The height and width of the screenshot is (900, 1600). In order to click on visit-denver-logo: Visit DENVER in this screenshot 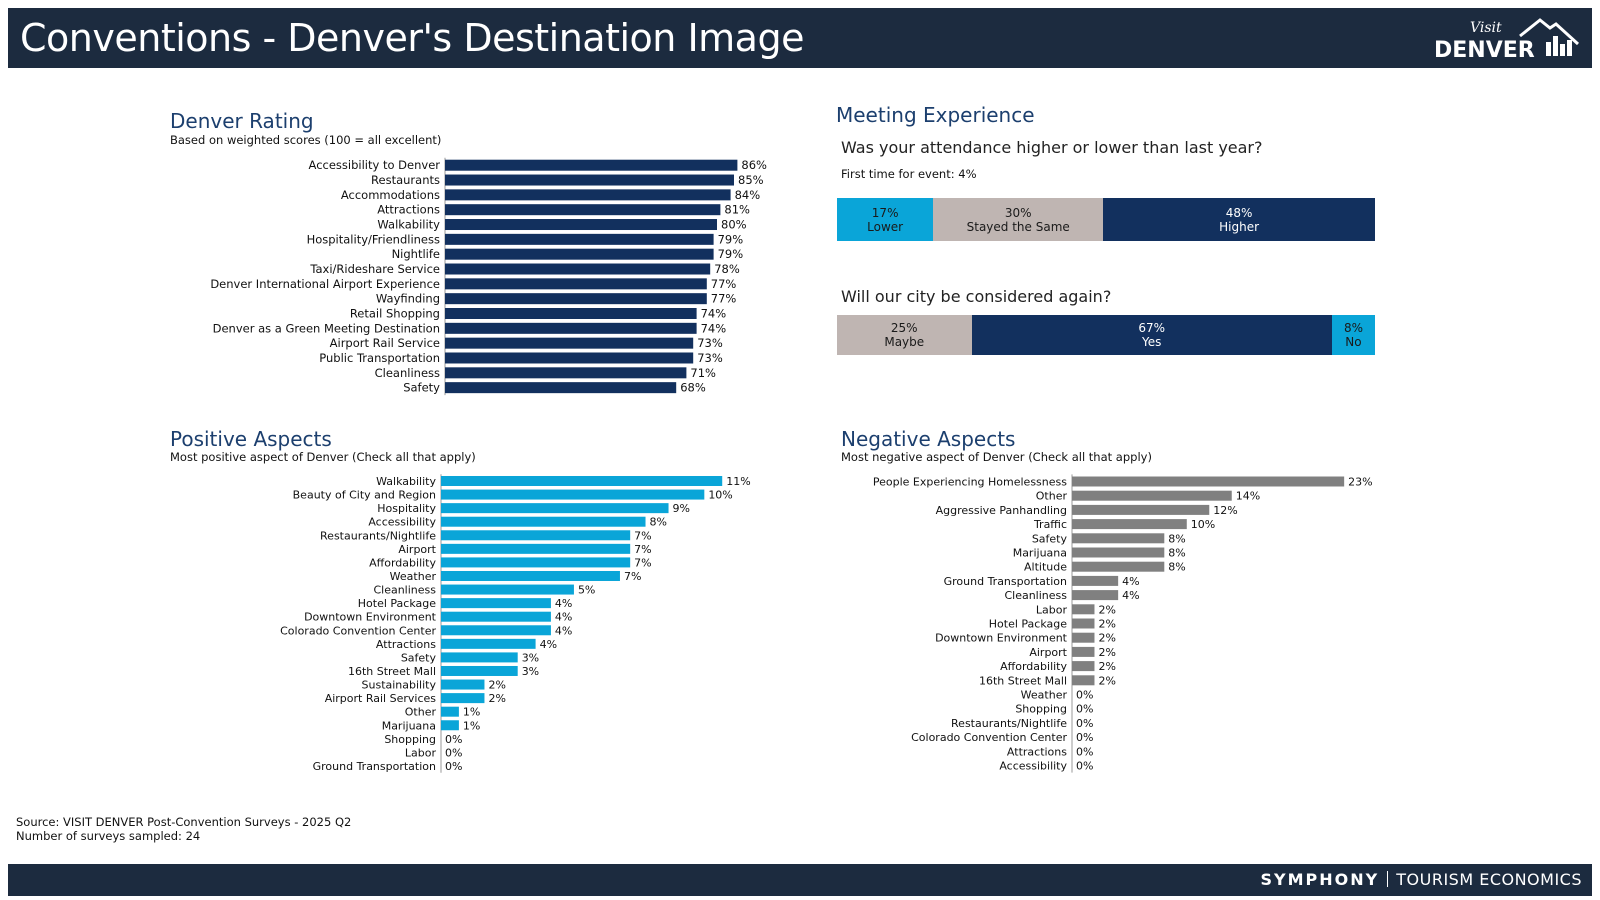, I will do `click(1507, 40)`.